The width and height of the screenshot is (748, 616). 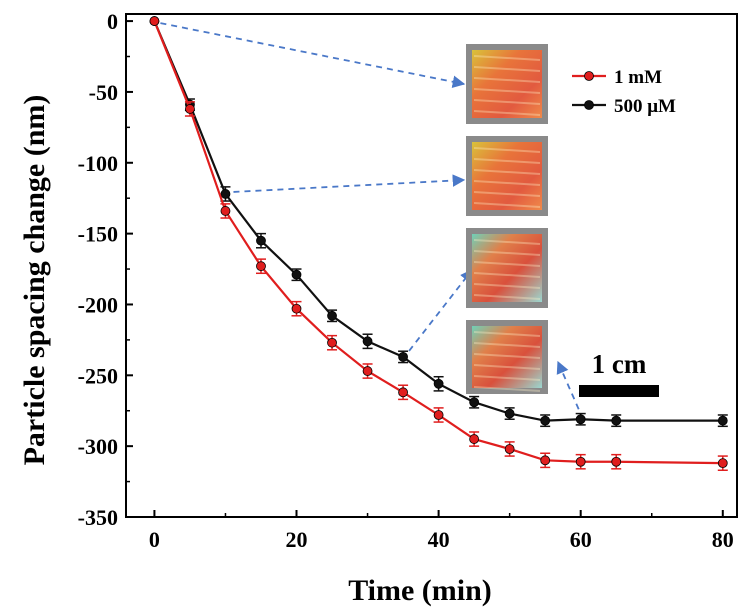 What do you see at coordinates (98, 517) in the screenshot?
I see `y-tick-label: -350` at bounding box center [98, 517].